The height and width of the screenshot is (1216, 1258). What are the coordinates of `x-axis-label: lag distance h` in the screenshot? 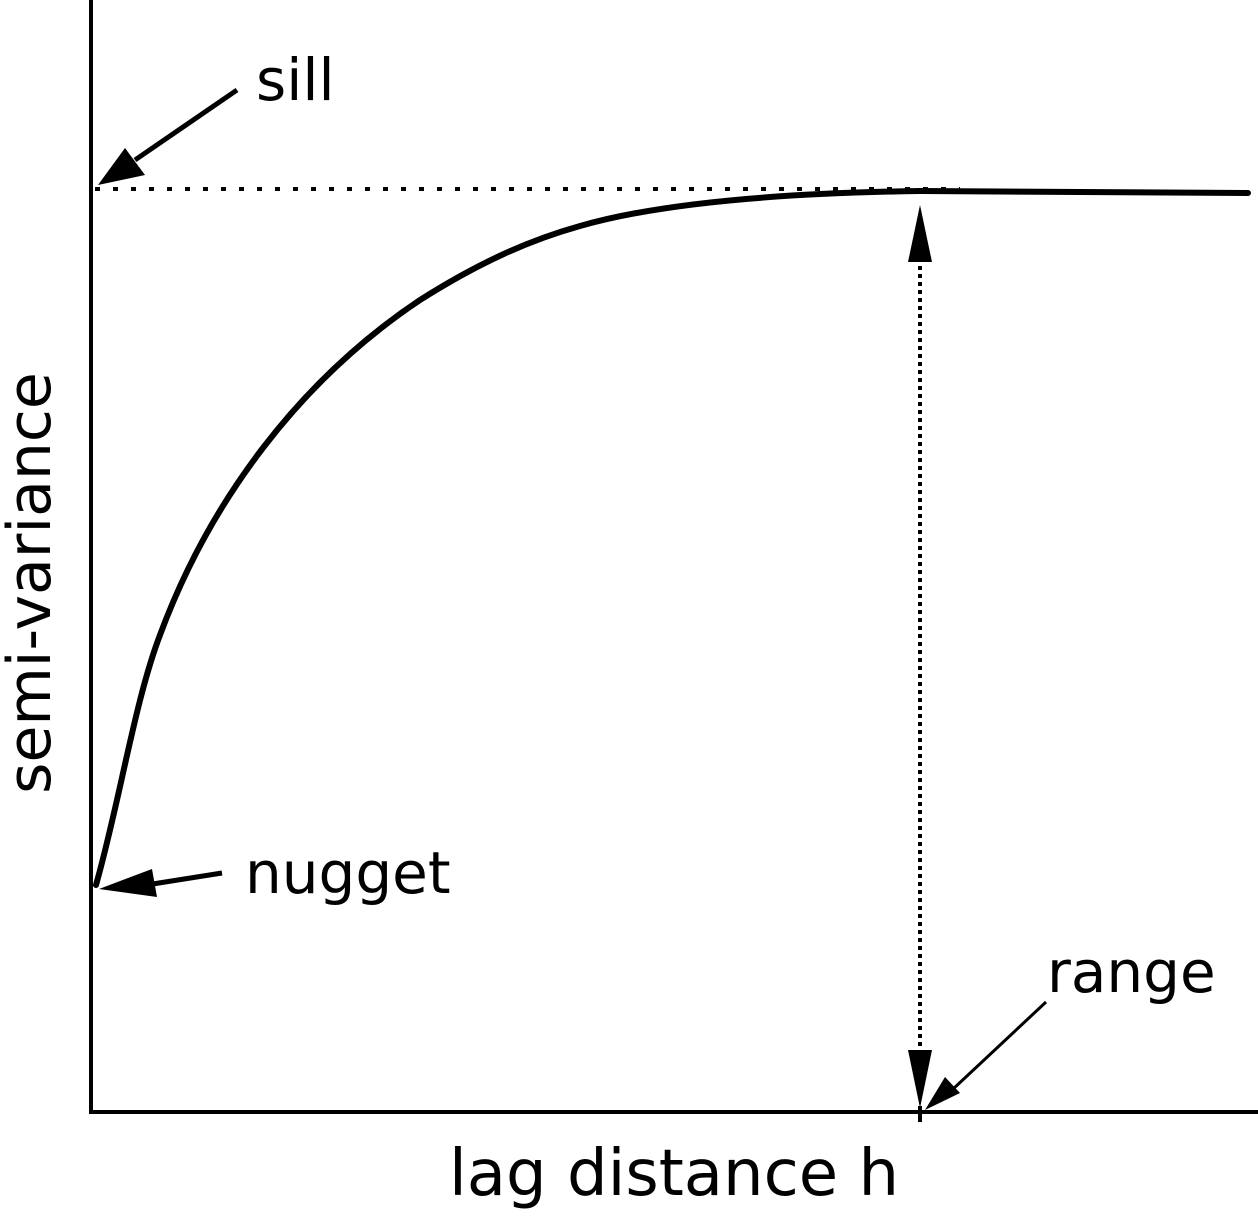 It's located at (674, 1174).